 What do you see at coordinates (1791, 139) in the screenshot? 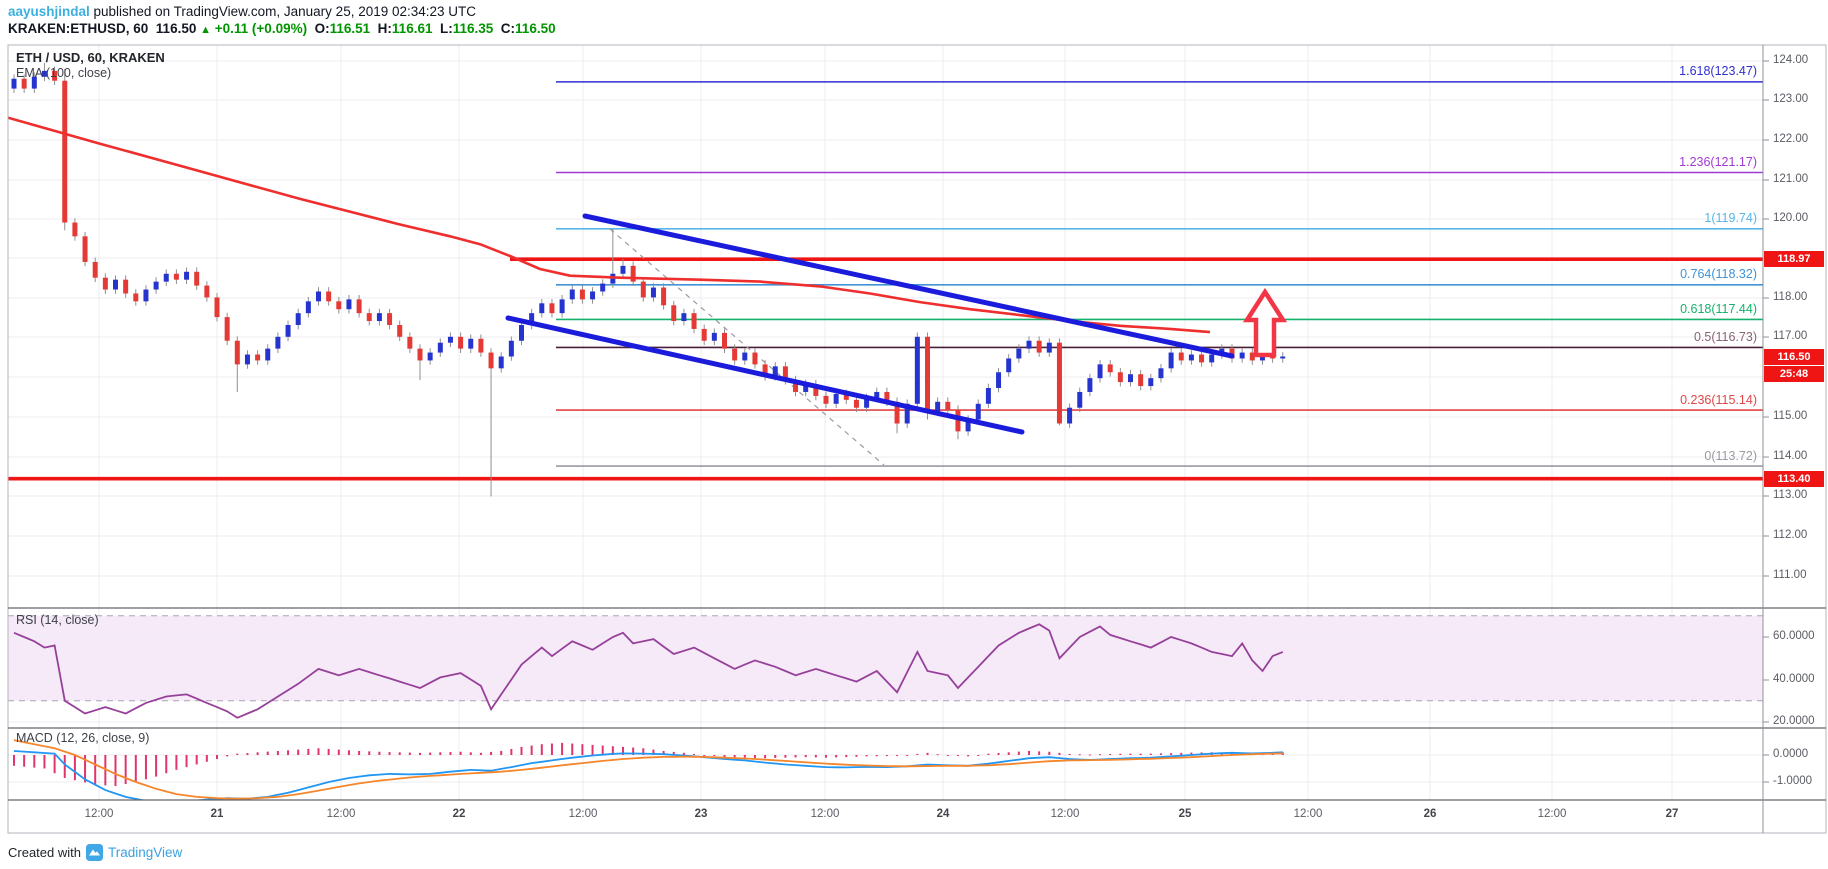
I see `price-axis-label: 122.00` at bounding box center [1791, 139].